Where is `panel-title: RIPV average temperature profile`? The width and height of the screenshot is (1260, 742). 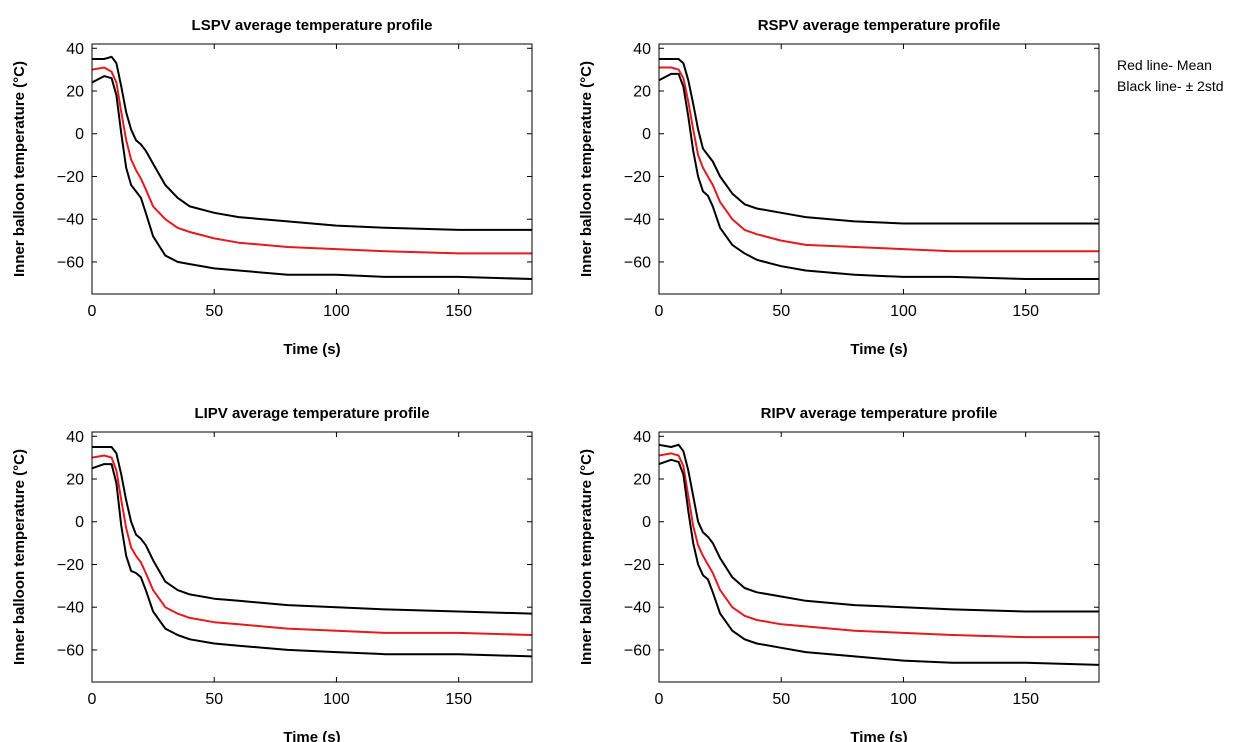 panel-title: RIPV average temperature profile is located at coordinates (879, 413).